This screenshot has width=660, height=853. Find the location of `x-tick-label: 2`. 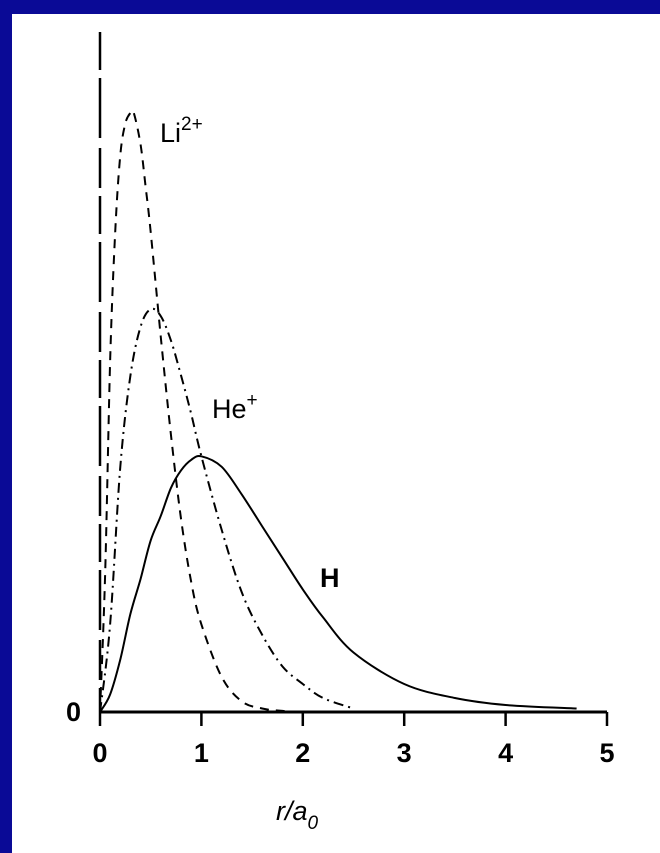

x-tick-label: 2 is located at coordinates (302, 753).